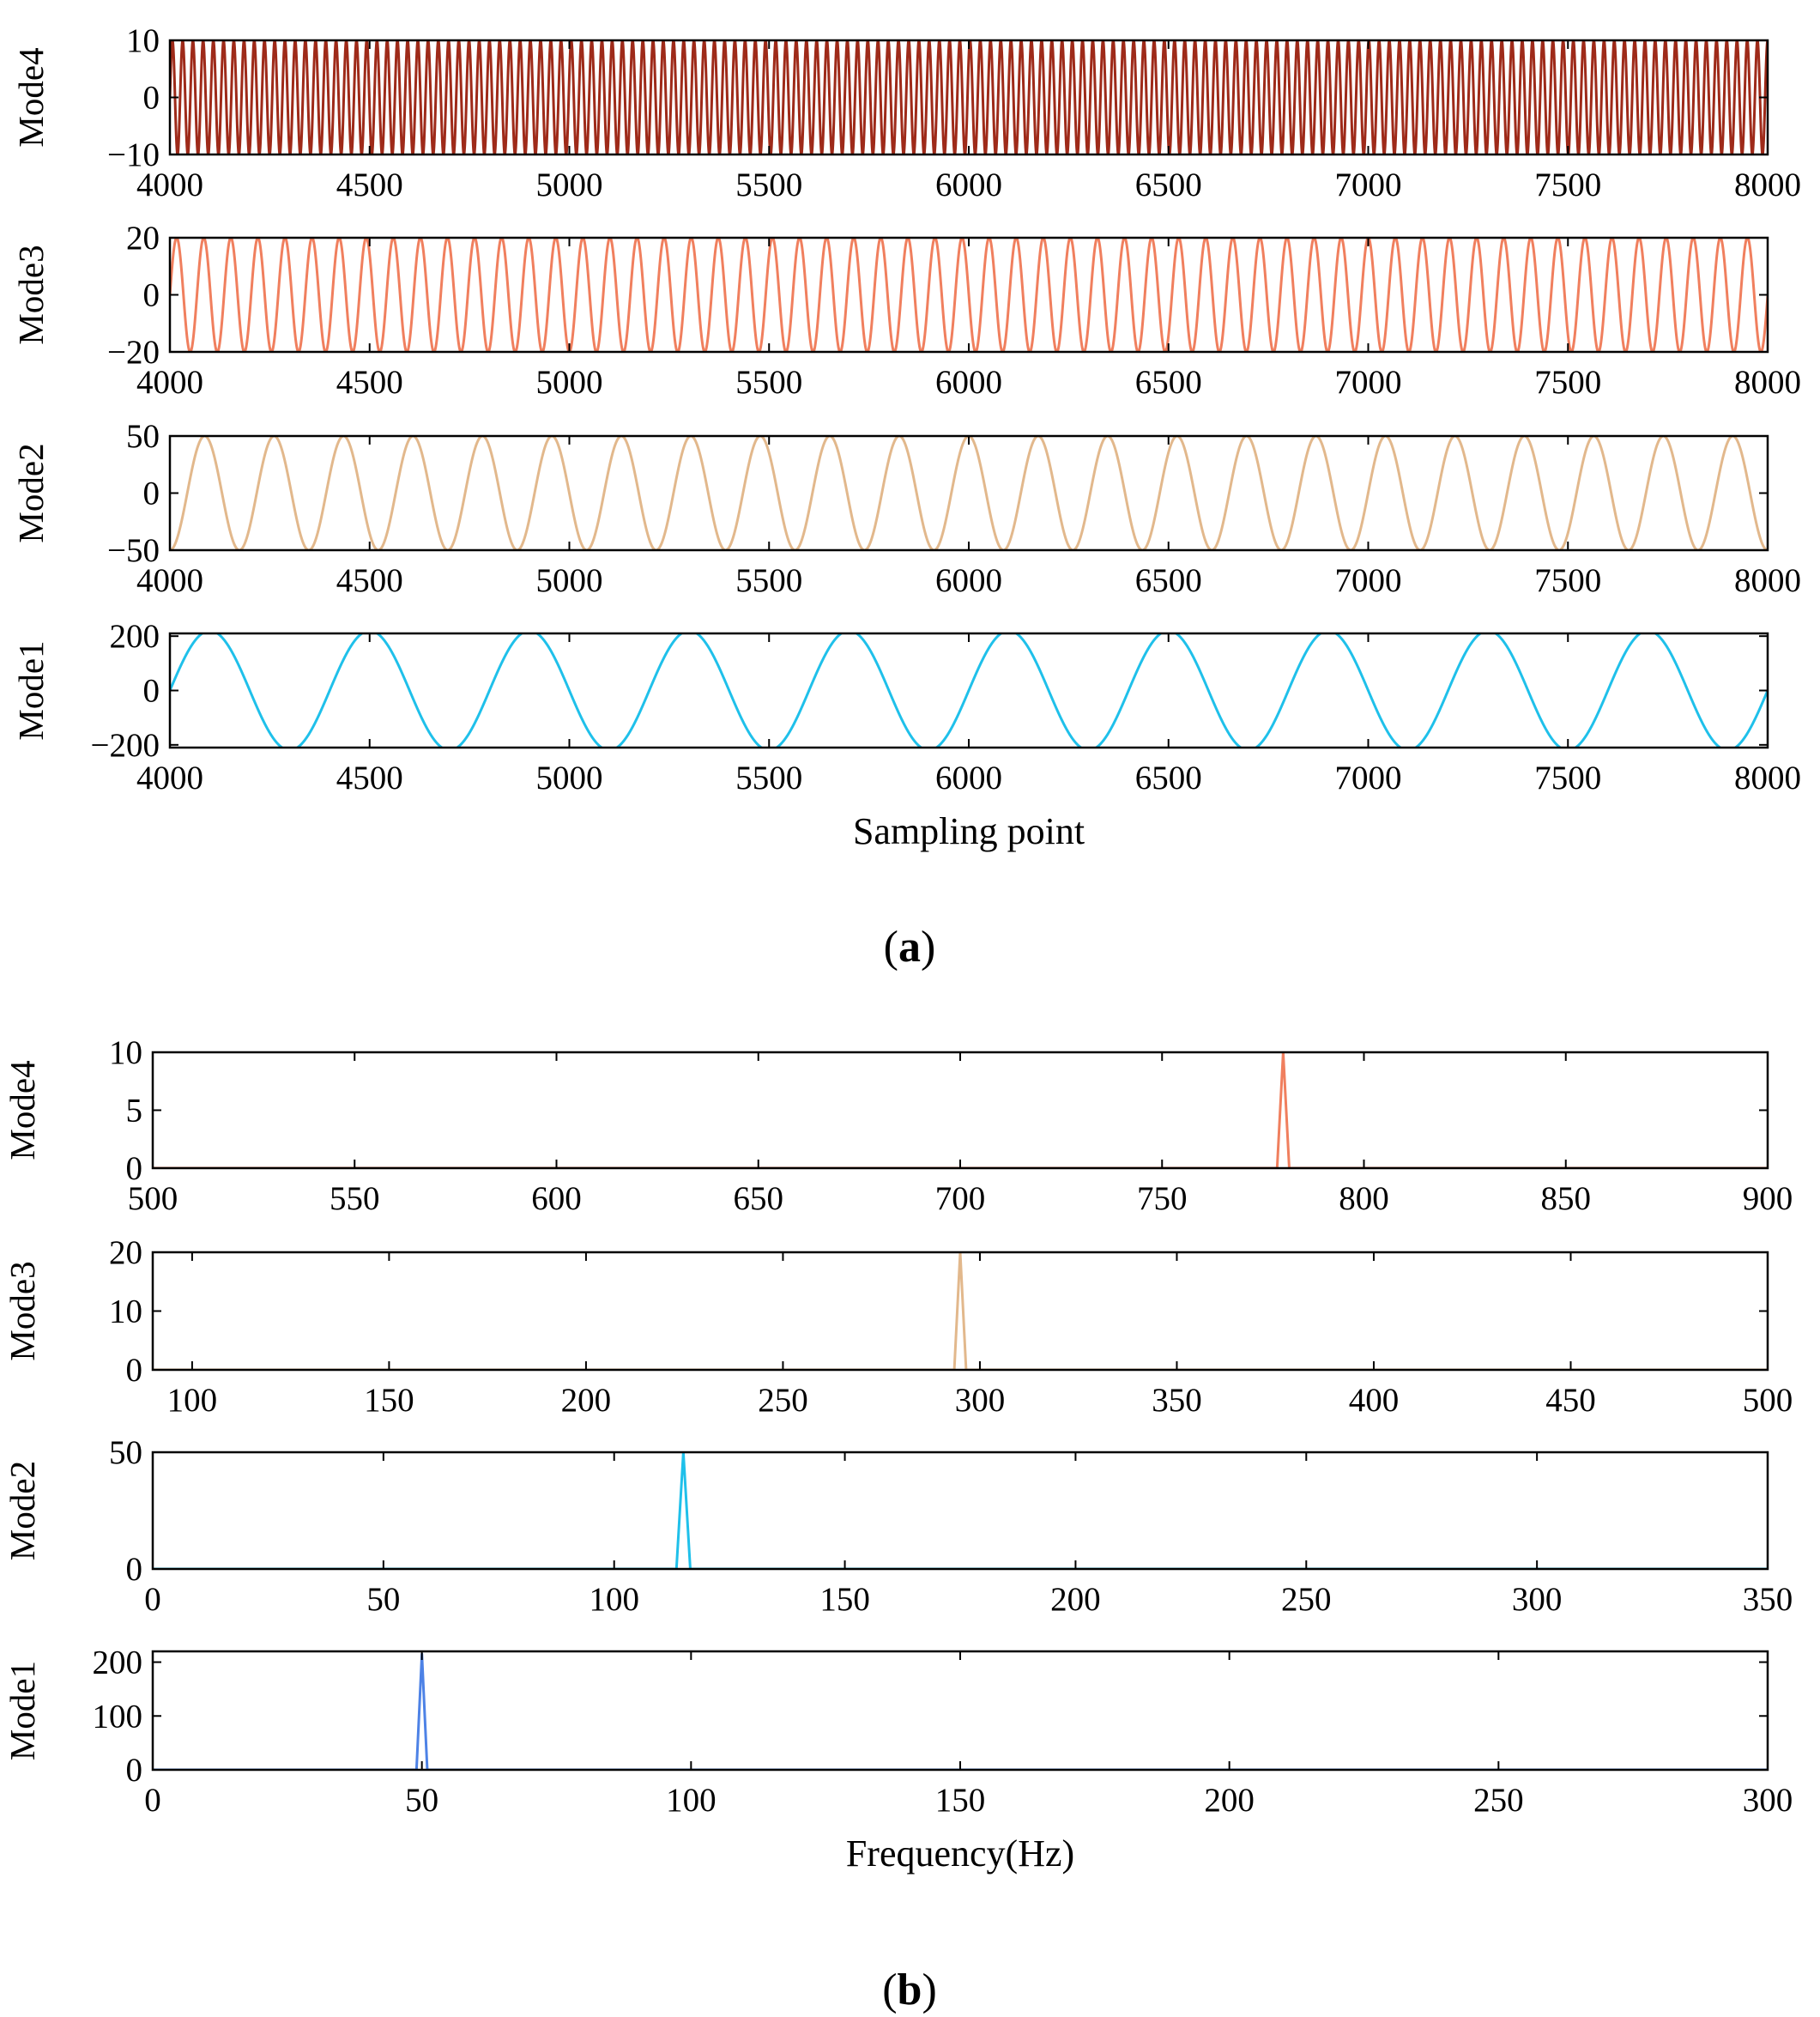  Describe the element at coordinates (1768, 1199) in the screenshot. I see `x-tick-label: 900` at that location.